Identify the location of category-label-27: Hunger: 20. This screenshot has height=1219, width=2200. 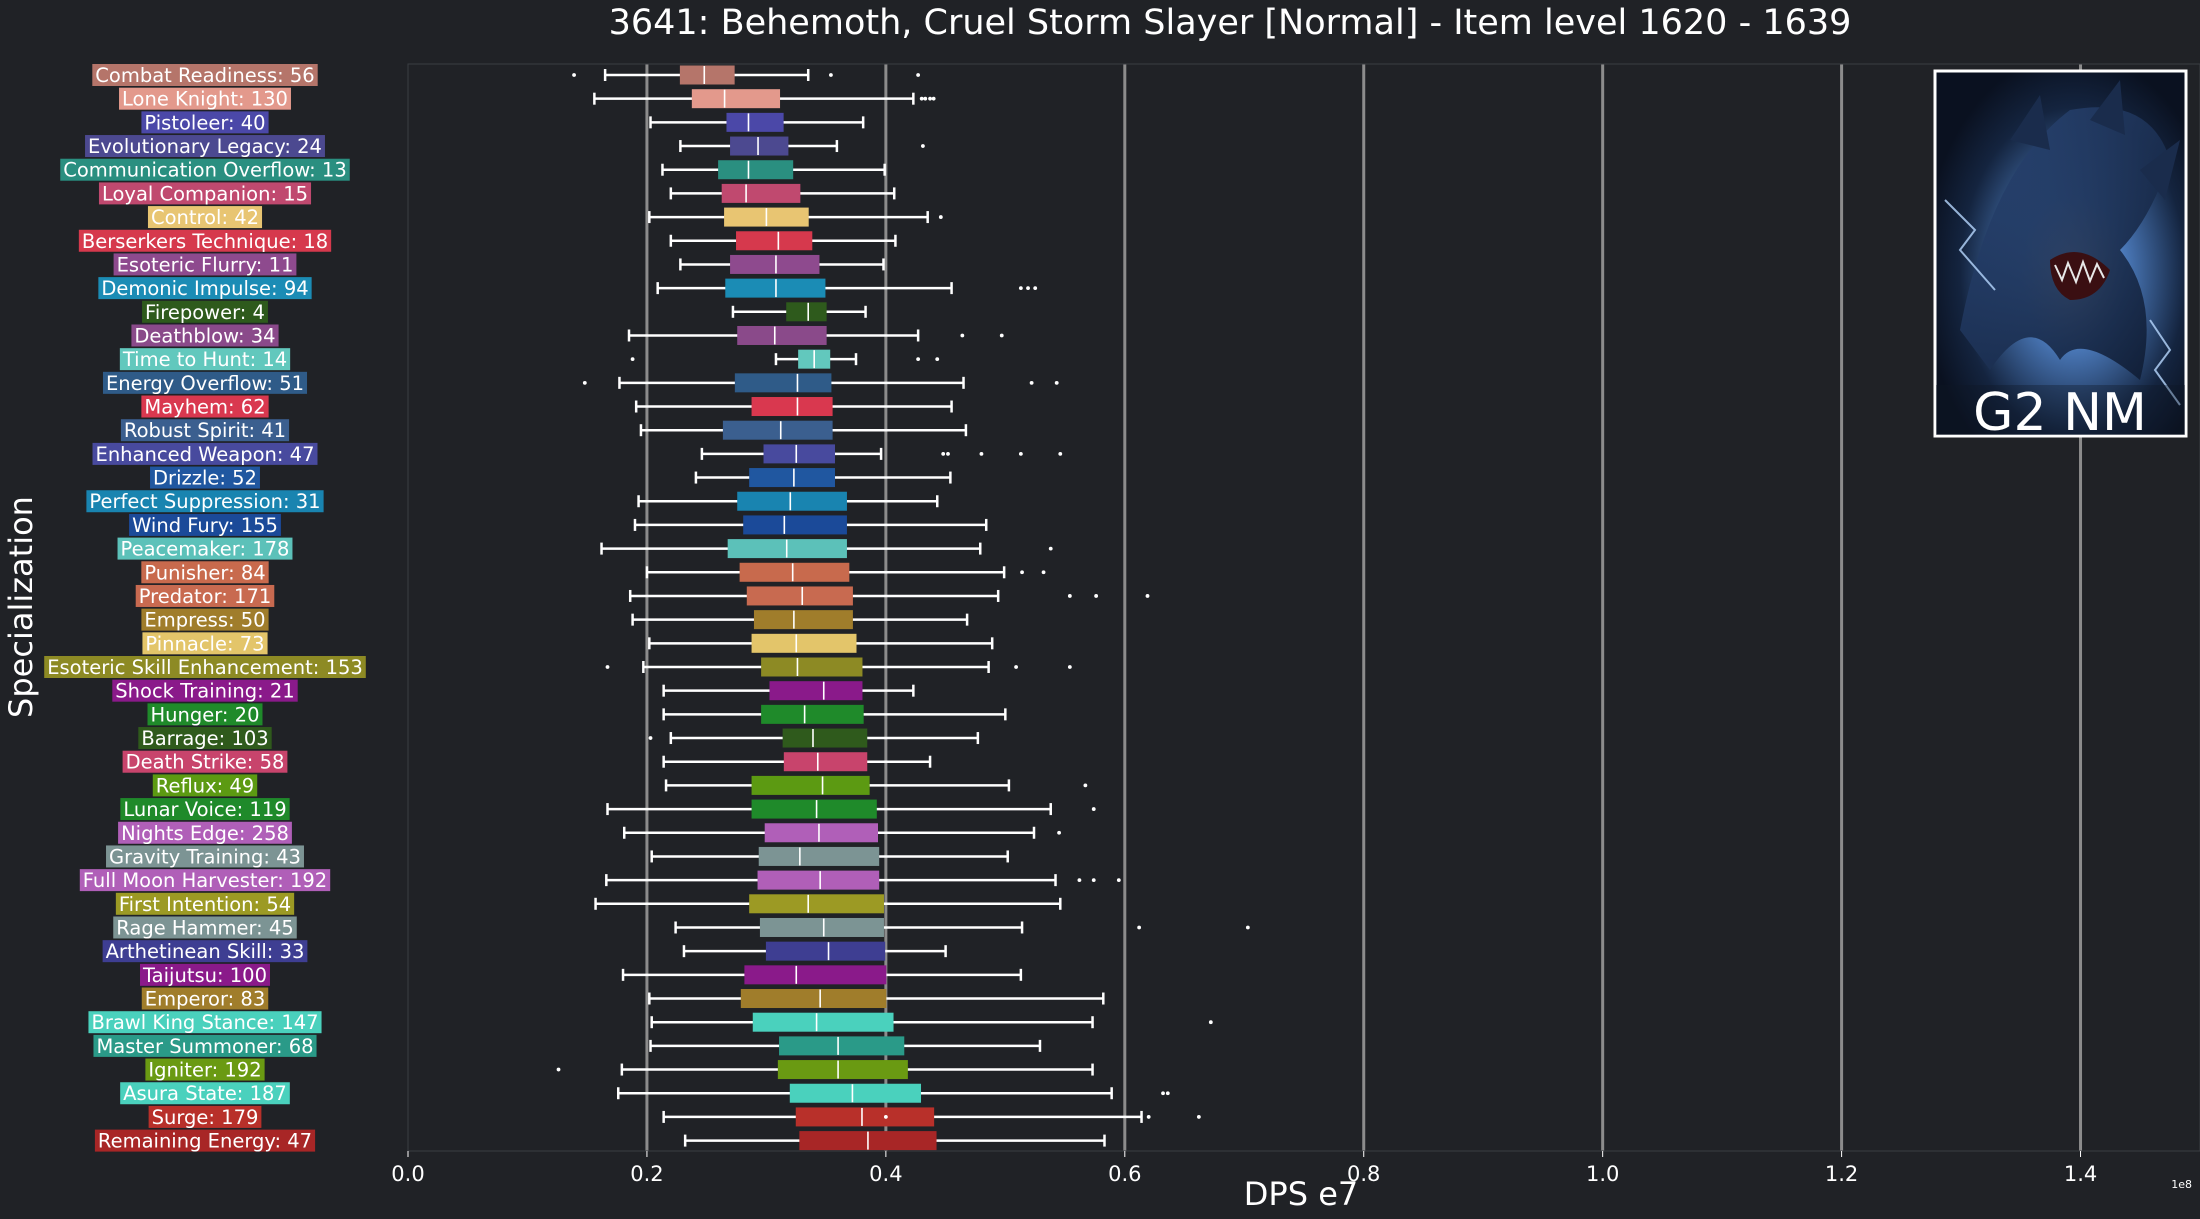
(205, 714).